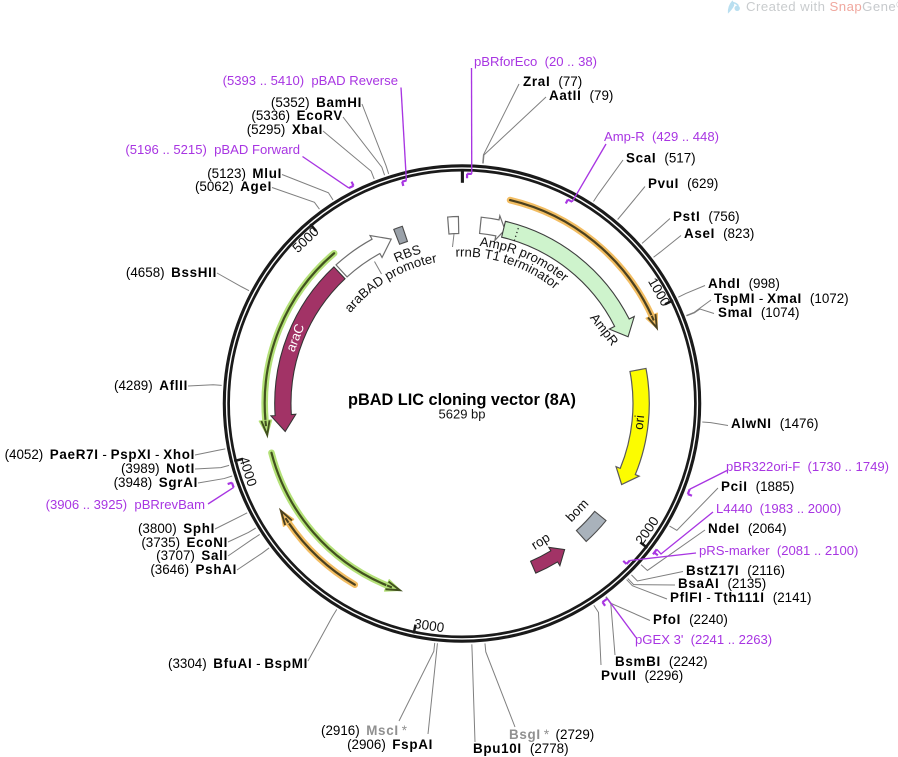 The width and height of the screenshot is (898, 757). Describe the element at coordinates (244, 173) in the screenshot. I see `svg-text:(5123)MluI: (5123) MluI` at that location.